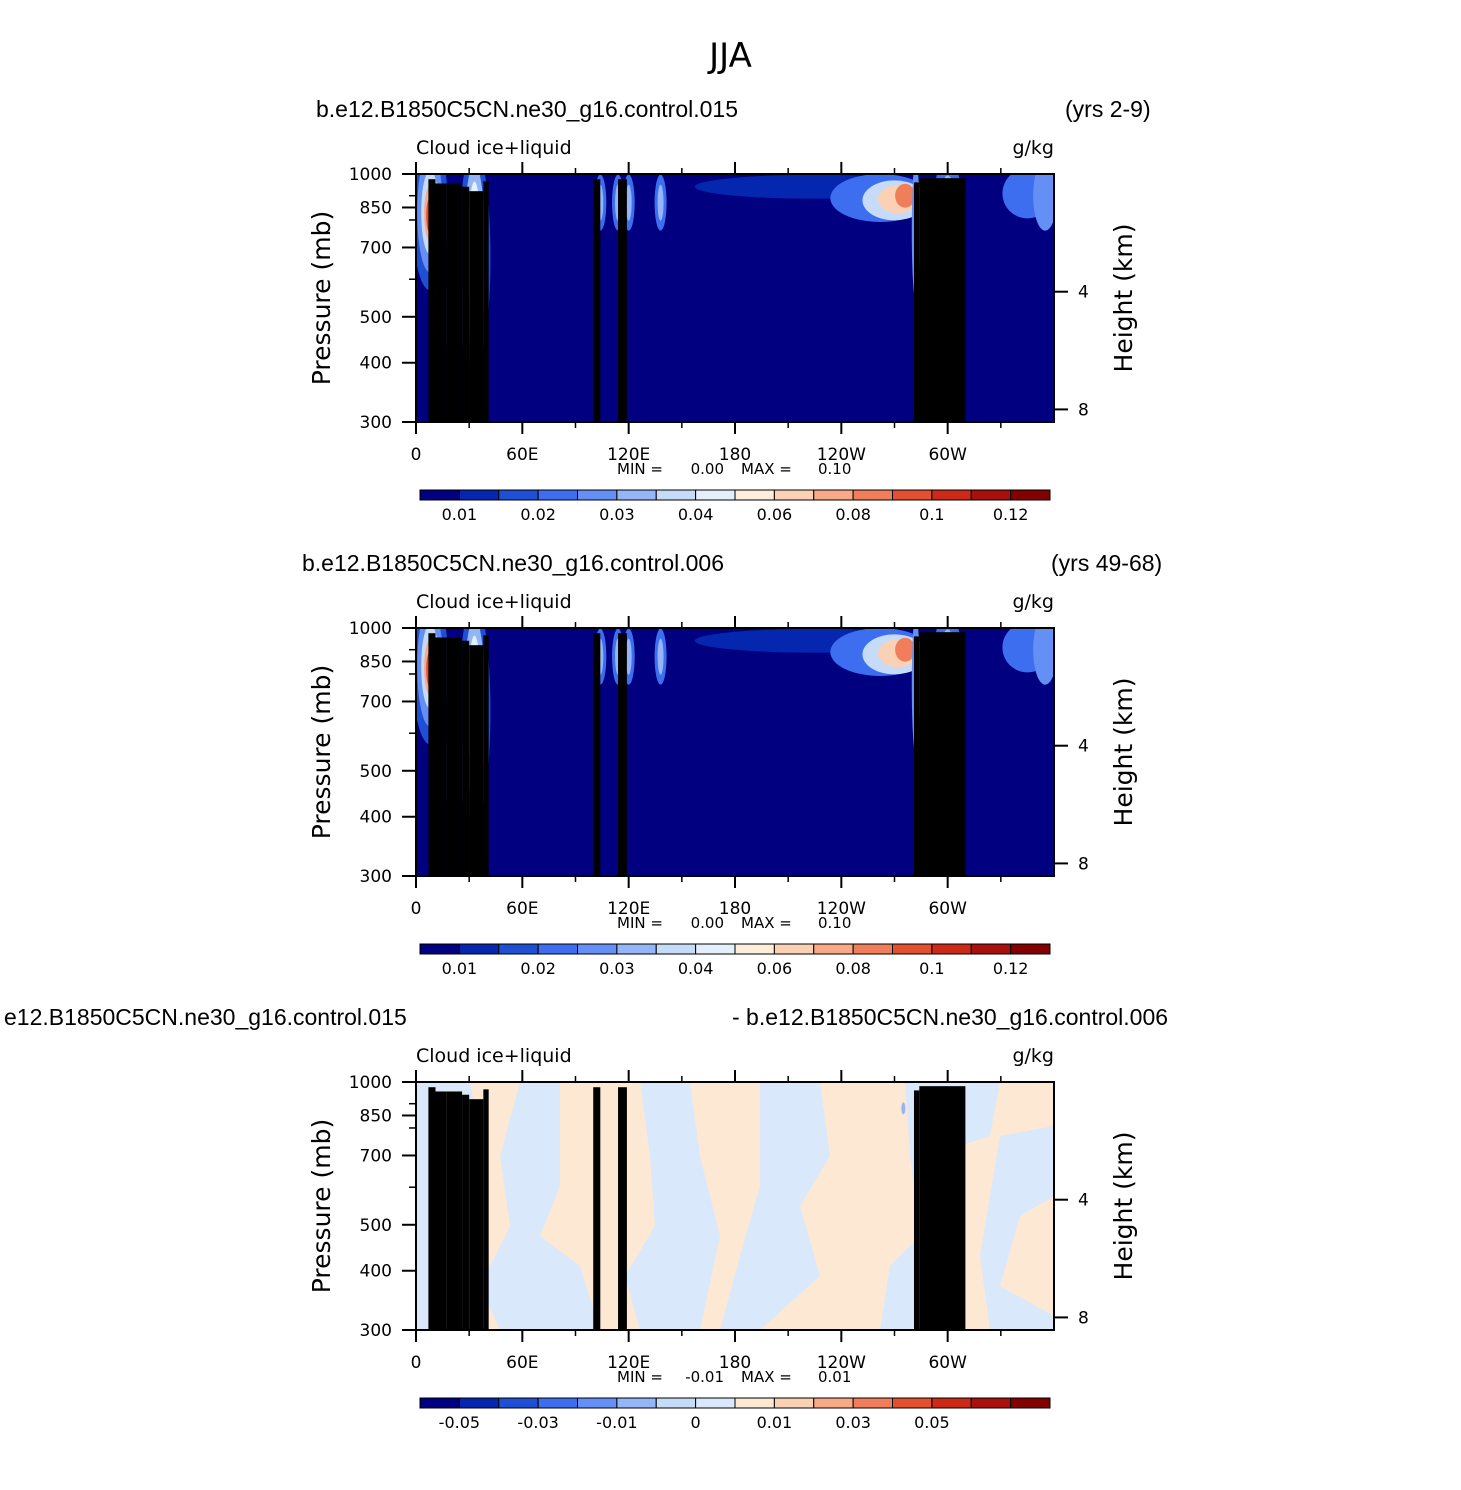  What do you see at coordinates (834, 469) in the screenshot?
I see `max-value: 0.10` at bounding box center [834, 469].